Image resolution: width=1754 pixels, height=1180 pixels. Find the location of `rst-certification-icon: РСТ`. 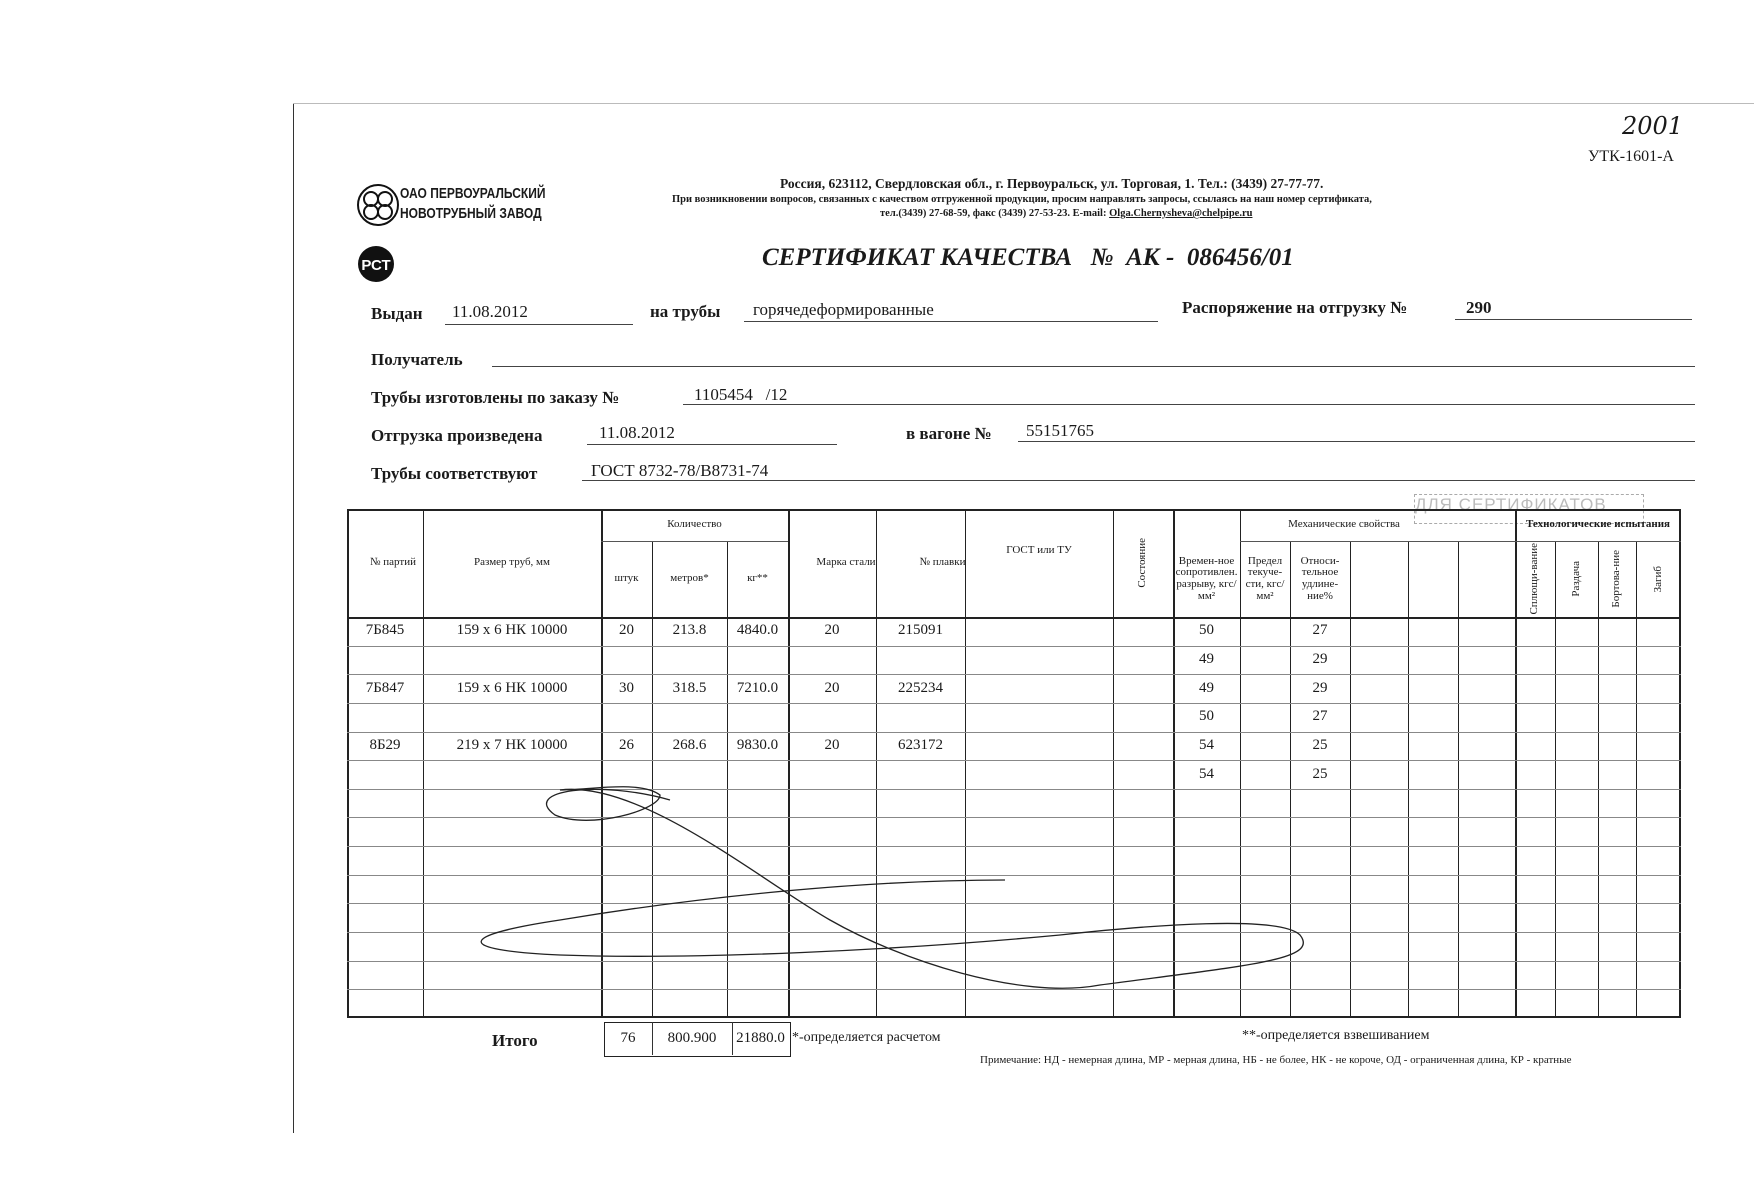

rst-certification-icon: РСТ is located at coordinates (376, 264).